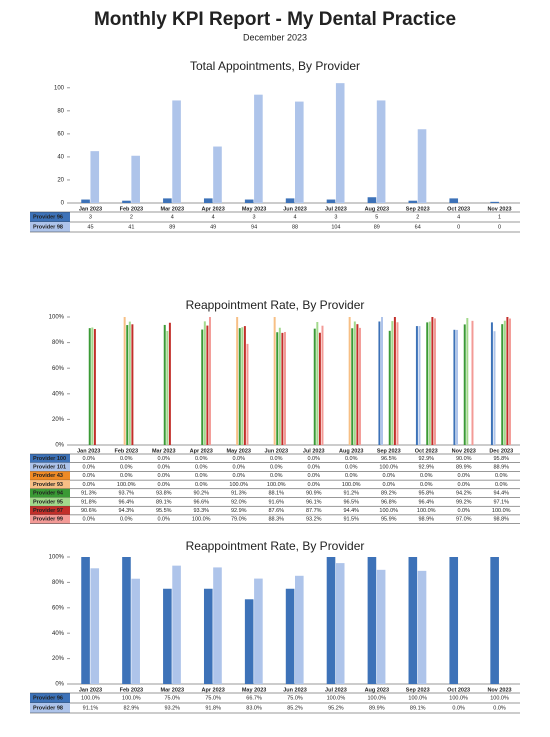  Describe the element at coordinates (417, 217) in the screenshot. I see `table-cell: 2` at that location.